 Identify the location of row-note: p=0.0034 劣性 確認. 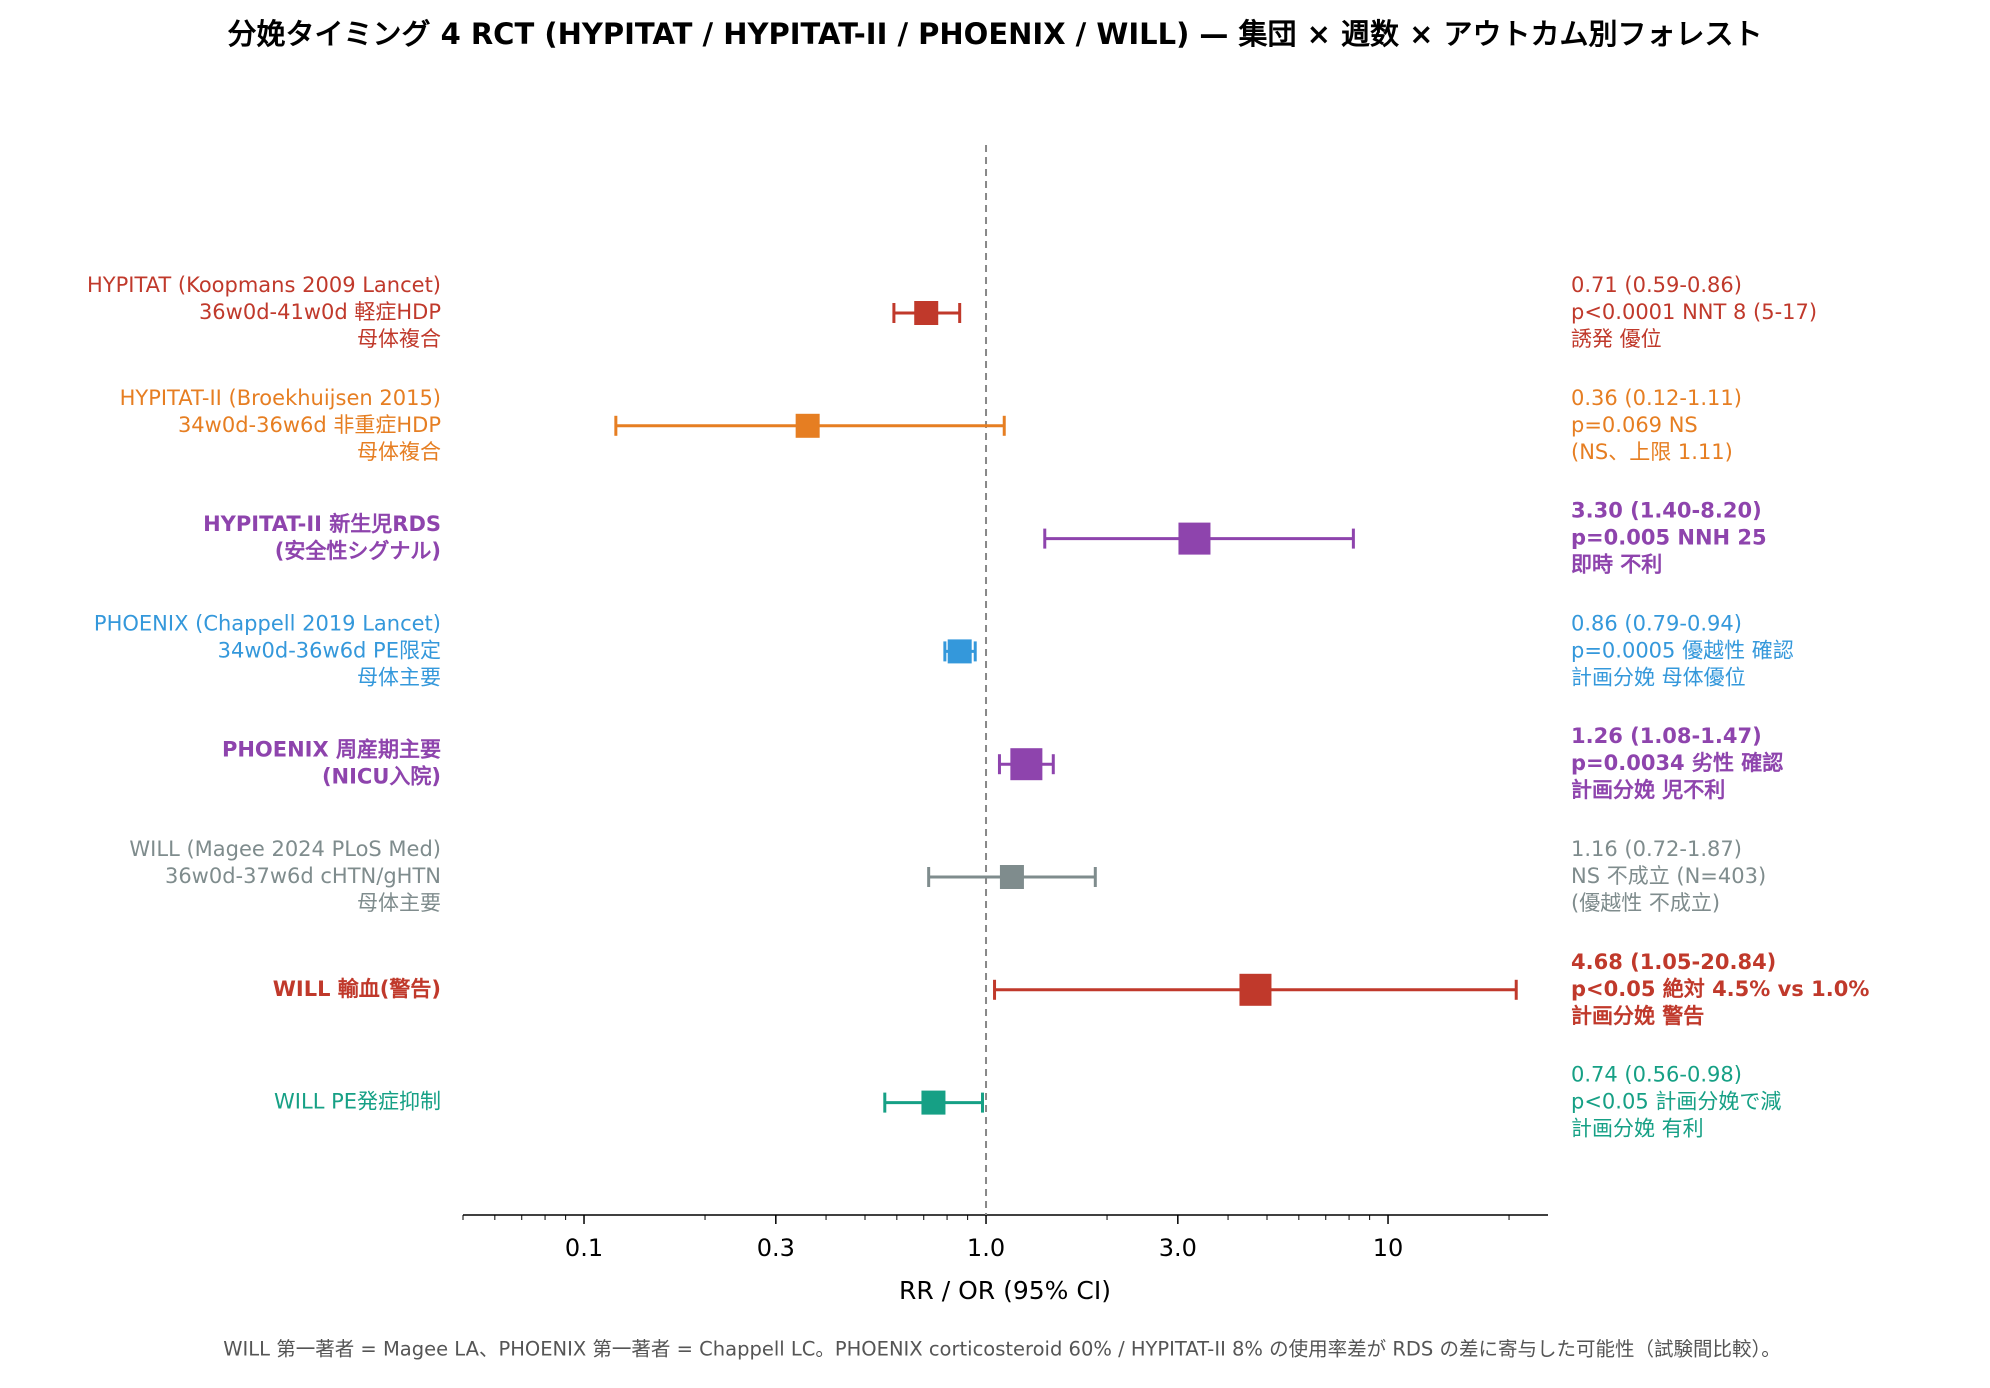
(1677, 763).